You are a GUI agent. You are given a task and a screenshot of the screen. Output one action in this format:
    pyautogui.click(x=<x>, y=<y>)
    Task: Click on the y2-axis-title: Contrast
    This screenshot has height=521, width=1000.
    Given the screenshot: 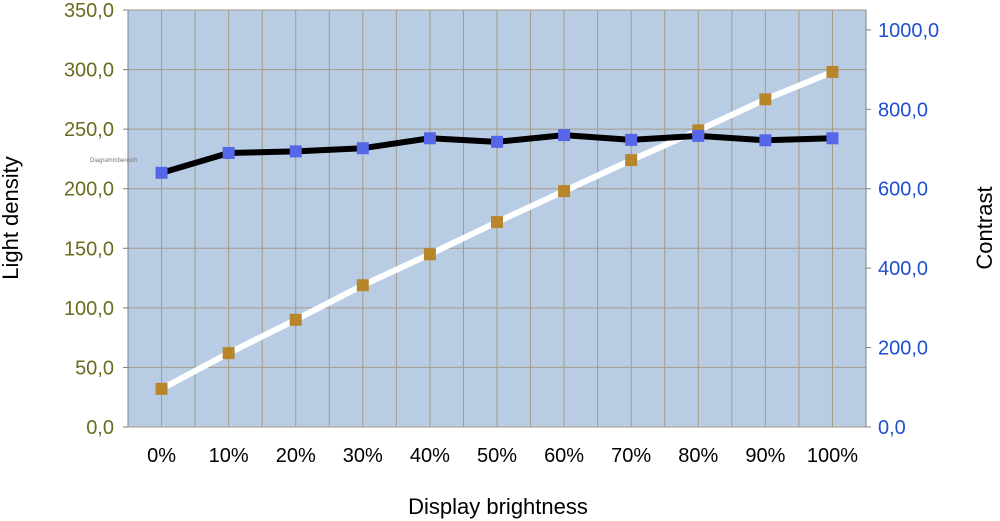 What is the action you would take?
    pyautogui.click(x=984, y=227)
    